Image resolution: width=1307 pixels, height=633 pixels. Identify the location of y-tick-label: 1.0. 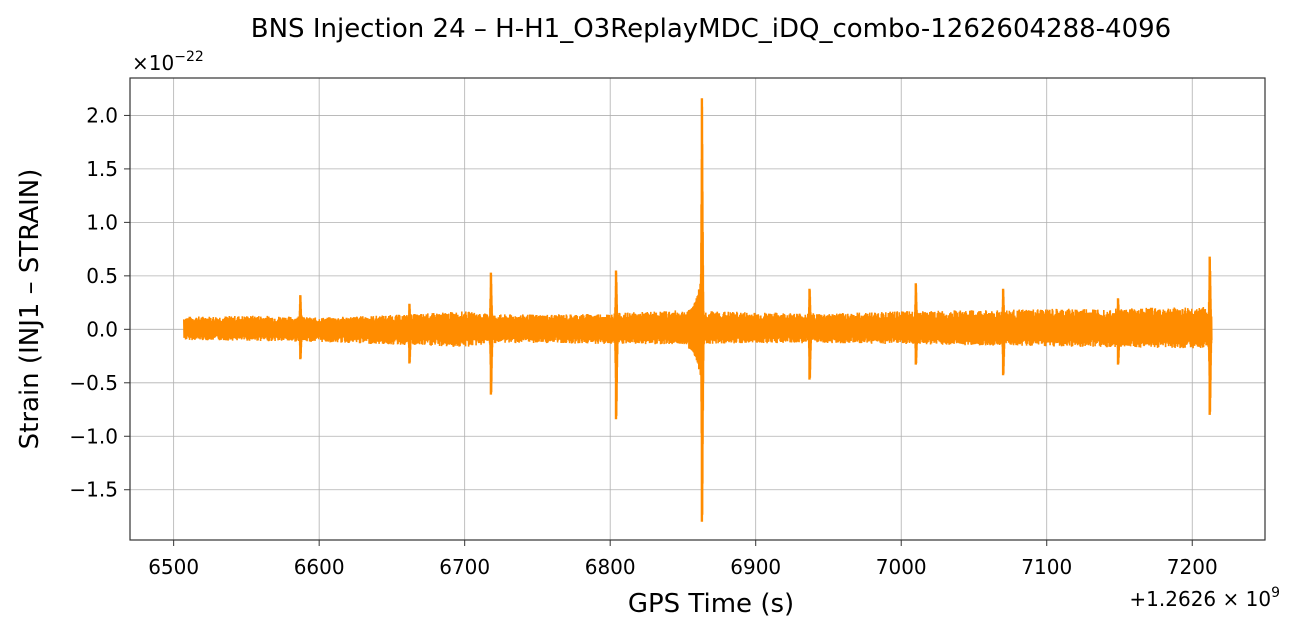
(102, 222).